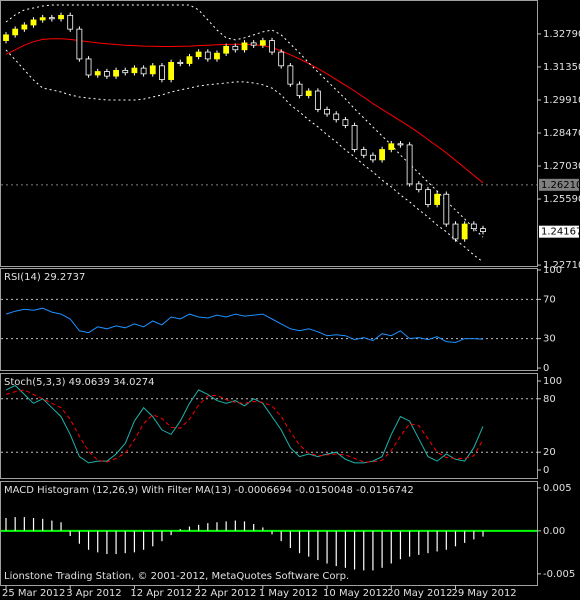 The width and height of the screenshot is (580, 600). Describe the element at coordinates (549, 339) in the screenshot. I see `y-tick-label: 30` at that location.